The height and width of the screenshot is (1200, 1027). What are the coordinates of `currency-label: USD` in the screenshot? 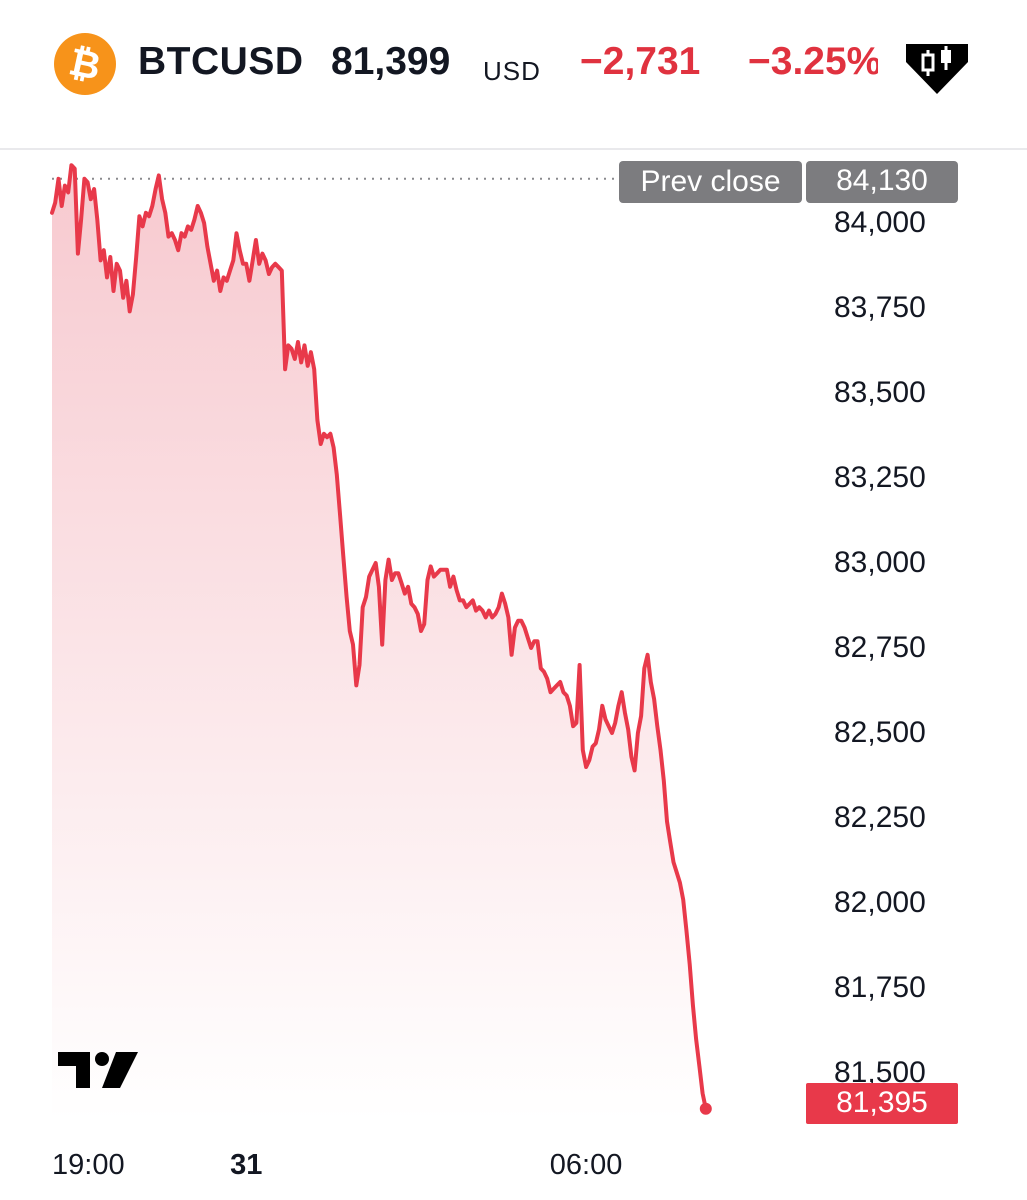 It's located at (512, 71).